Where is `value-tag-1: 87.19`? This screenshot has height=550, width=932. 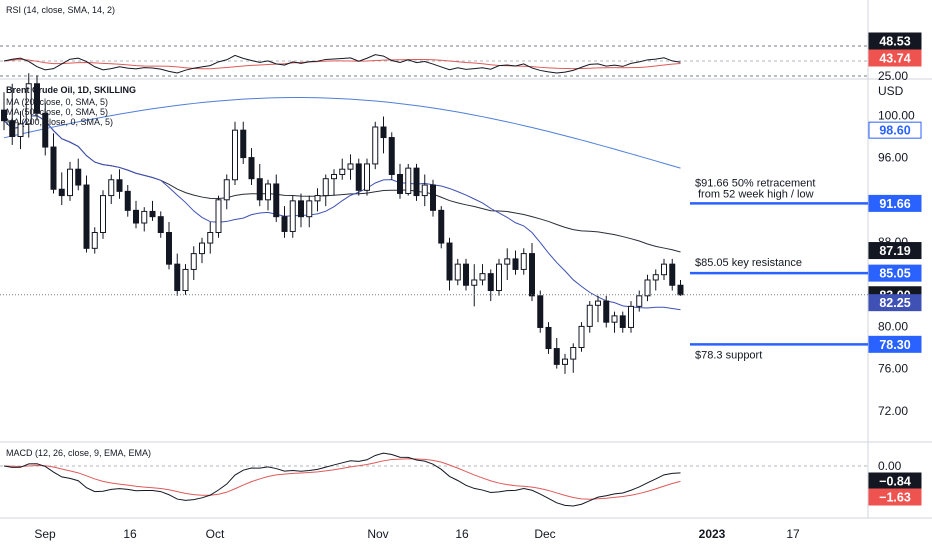
value-tag-1: 87.19 is located at coordinates (894, 251).